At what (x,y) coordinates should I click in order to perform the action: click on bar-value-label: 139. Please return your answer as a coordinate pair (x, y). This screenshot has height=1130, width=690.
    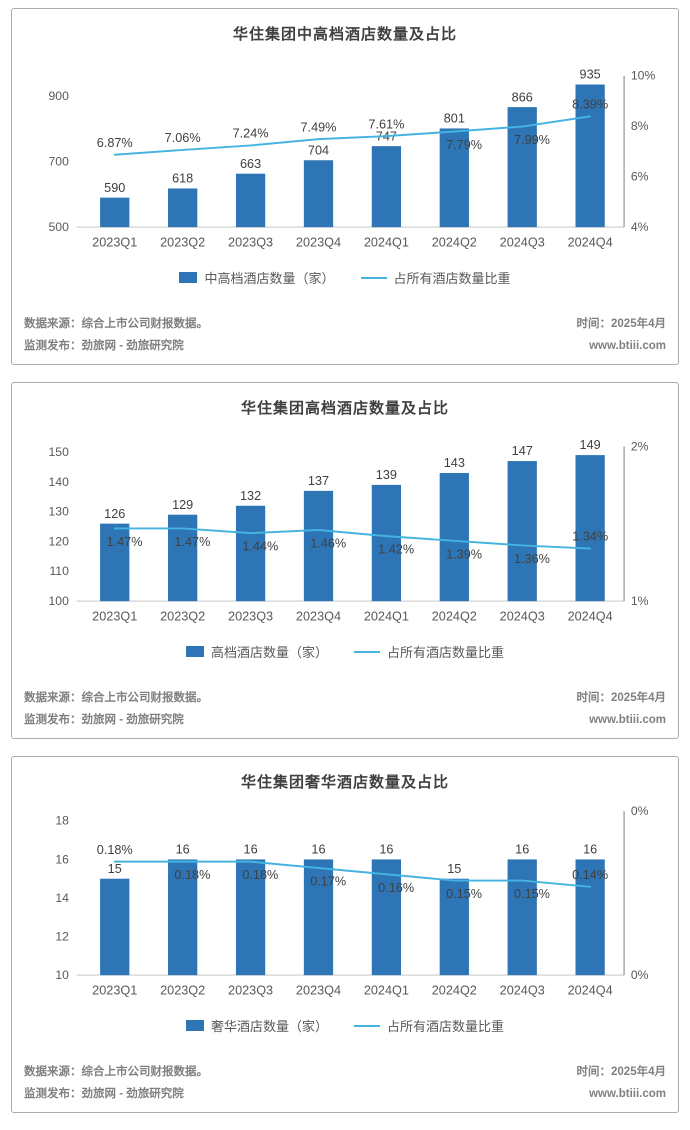
    Looking at the image, I should click on (386, 475).